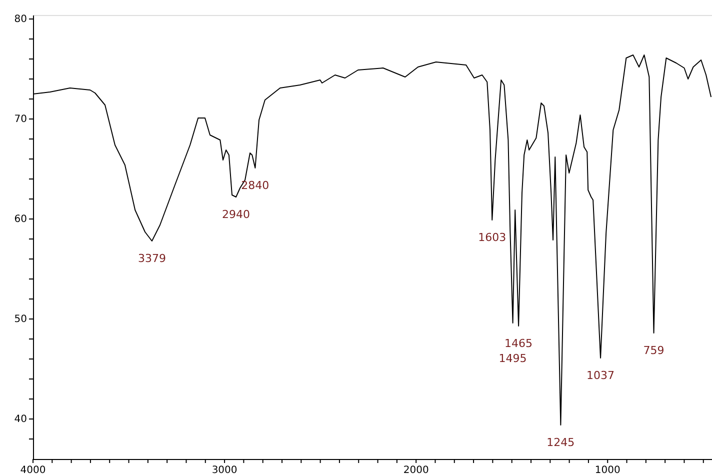 The width and height of the screenshot is (712, 474). What do you see at coordinates (236, 214) in the screenshot?
I see `annotation: 2940` at bounding box center [236, 214].